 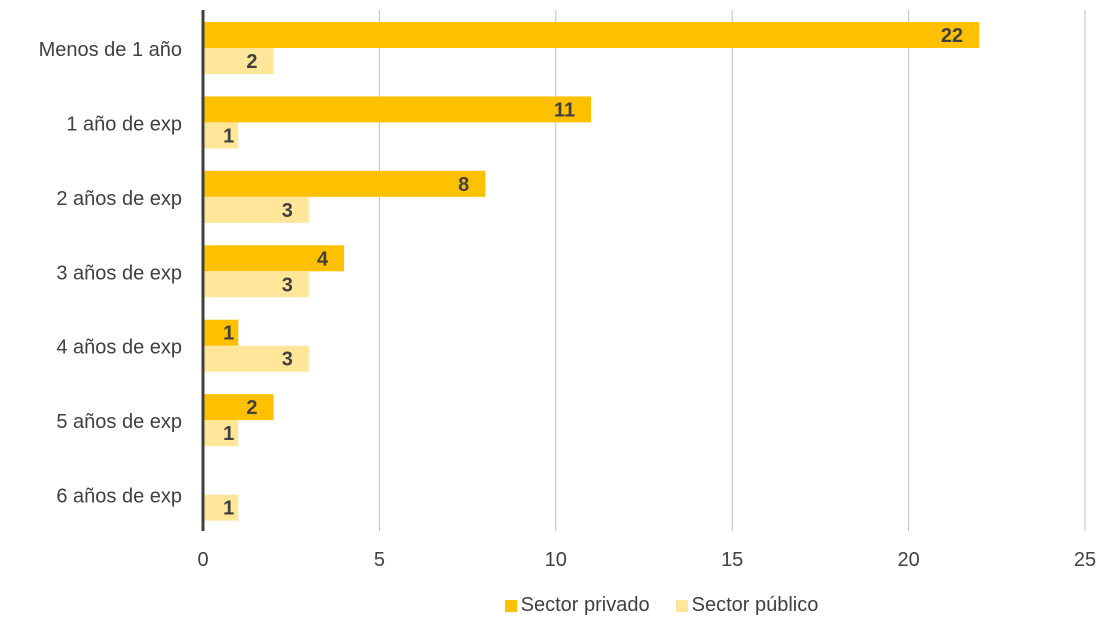 I want to click on x-tick-label-15: 15, so click(x=732, y=560).